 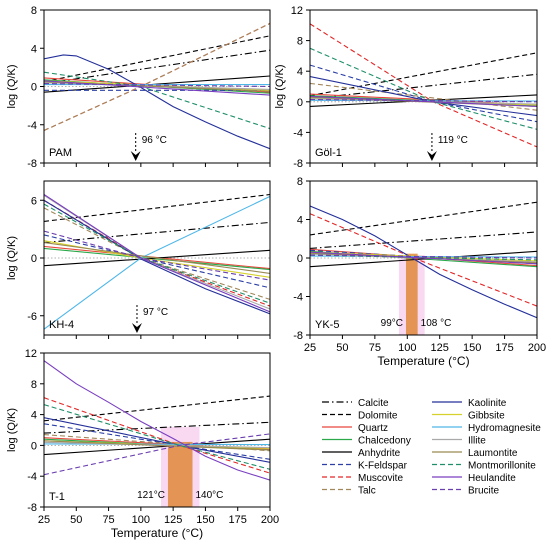 I want to click on legend-label: K-Feldspar, so click(x=383, y=466).